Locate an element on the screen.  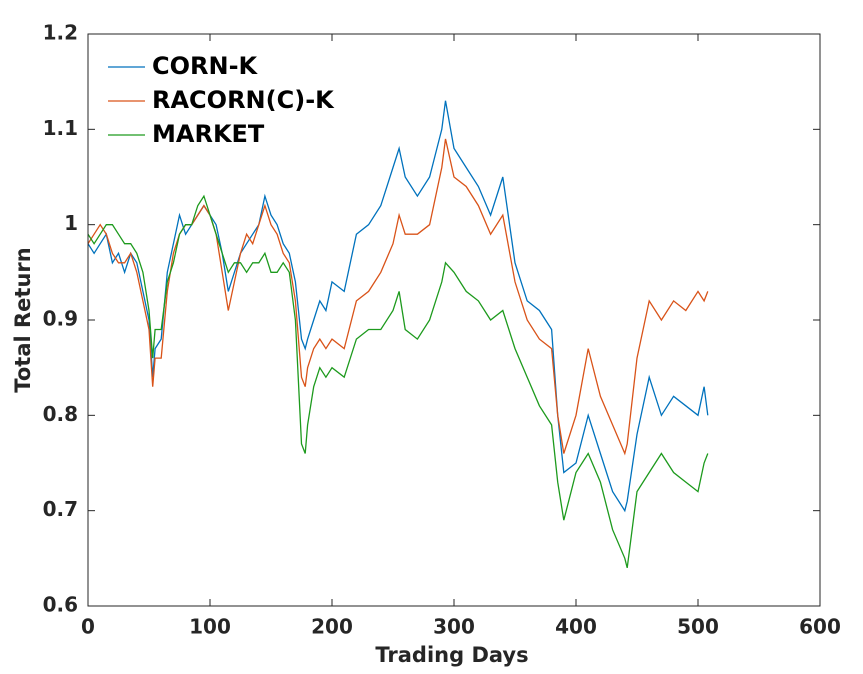
x-tick-label: 200 is located at coordinates (332, 627).